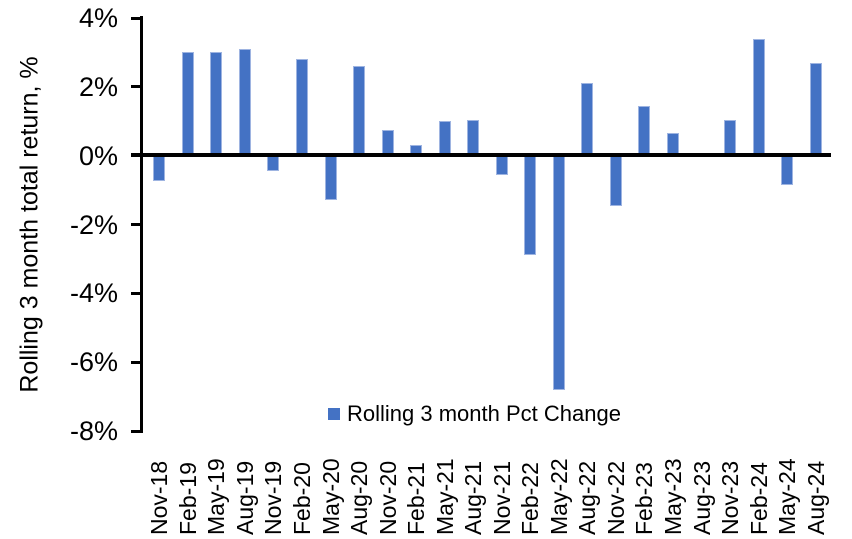 This screenshot has width=852, height=539. I want to click on x-tick-label: Nov-21, so click(501, 497).